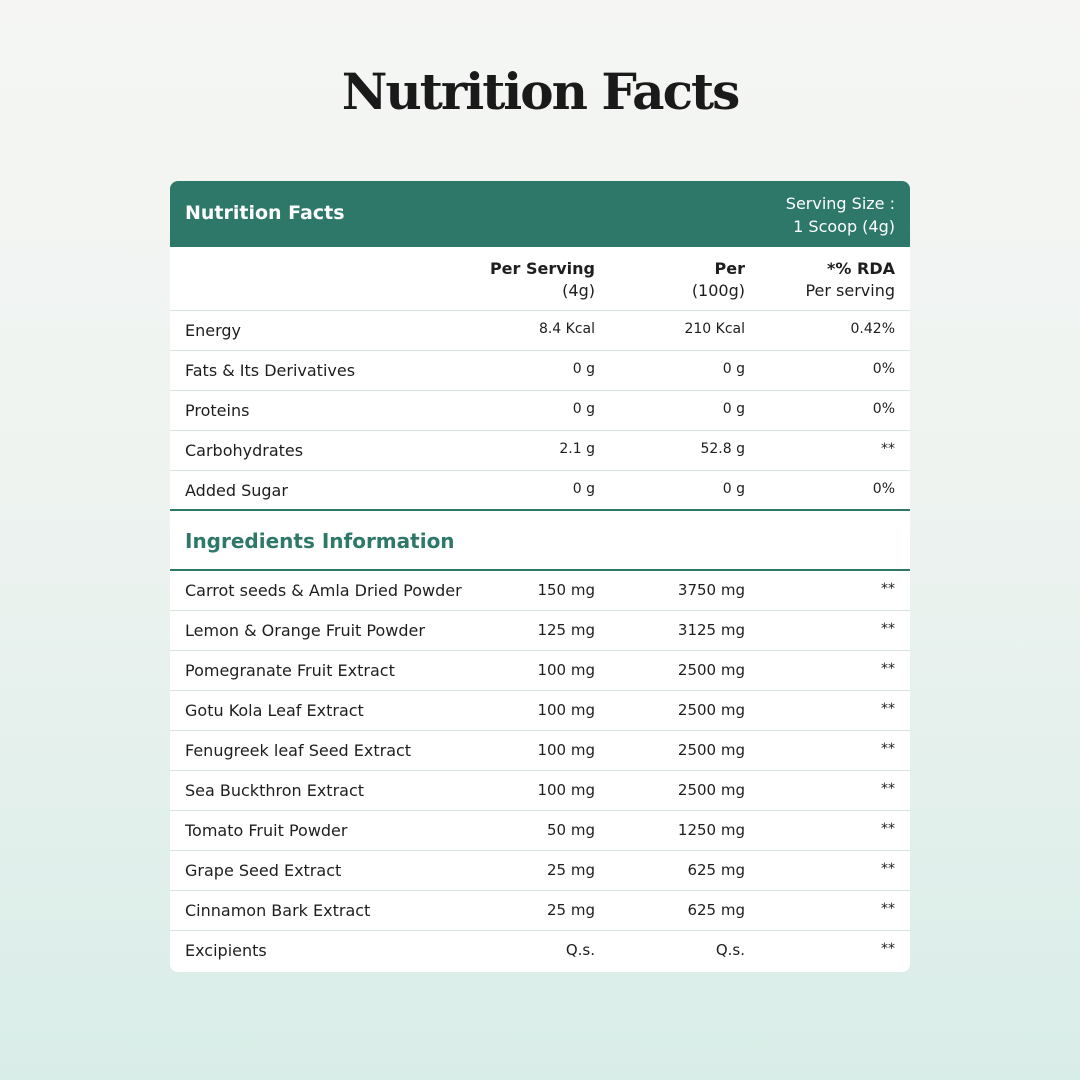  Describe the element at coordinates (844, 226) in the screenshot. I see `serving-size-line: 1 Scoop (4g)` at that location.